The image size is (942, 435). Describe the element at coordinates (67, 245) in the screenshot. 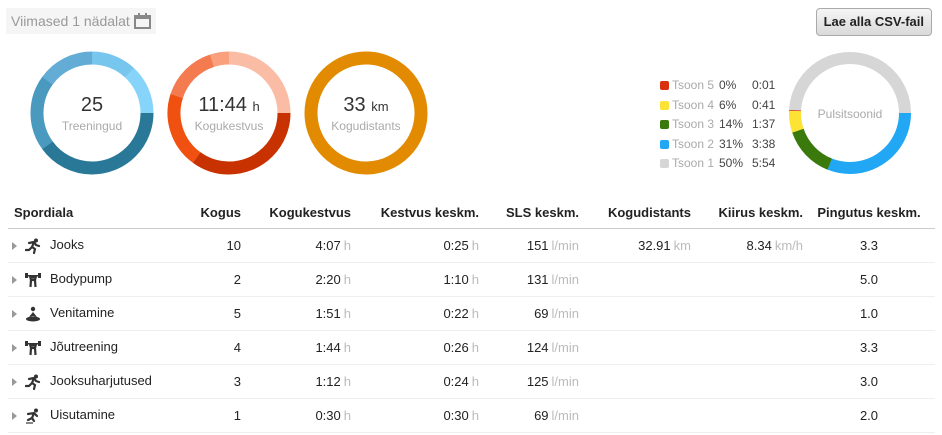

I see `sport-name: Jooks` at that location.